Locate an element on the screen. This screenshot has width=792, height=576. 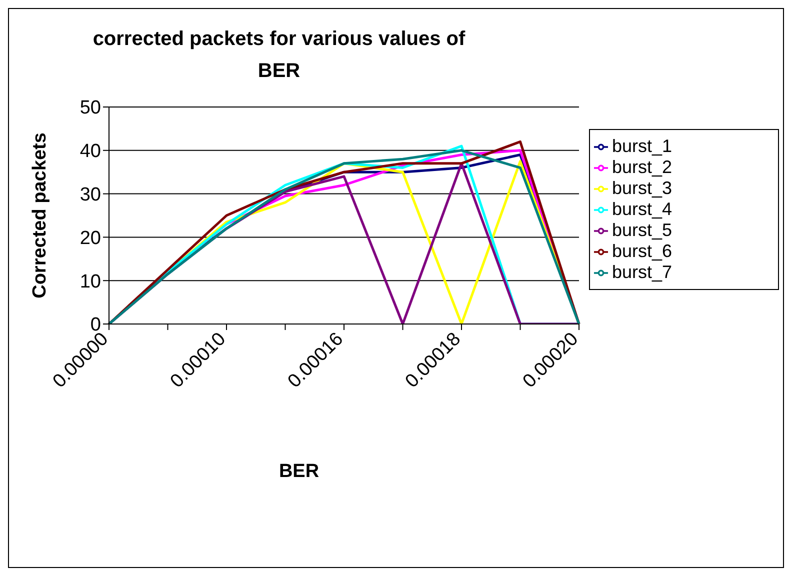
legend-label: burst_5 is located at coordinates (642, 230).